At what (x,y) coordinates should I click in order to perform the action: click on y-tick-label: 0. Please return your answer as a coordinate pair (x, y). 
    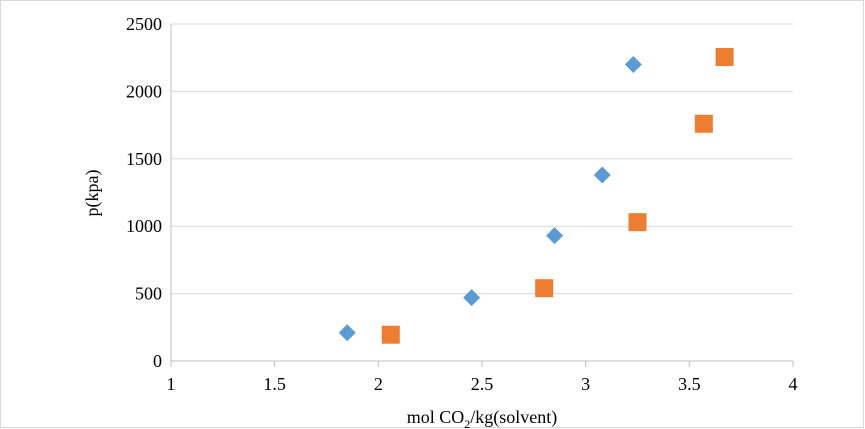
    Looking at the image, I should click on (157, 361).